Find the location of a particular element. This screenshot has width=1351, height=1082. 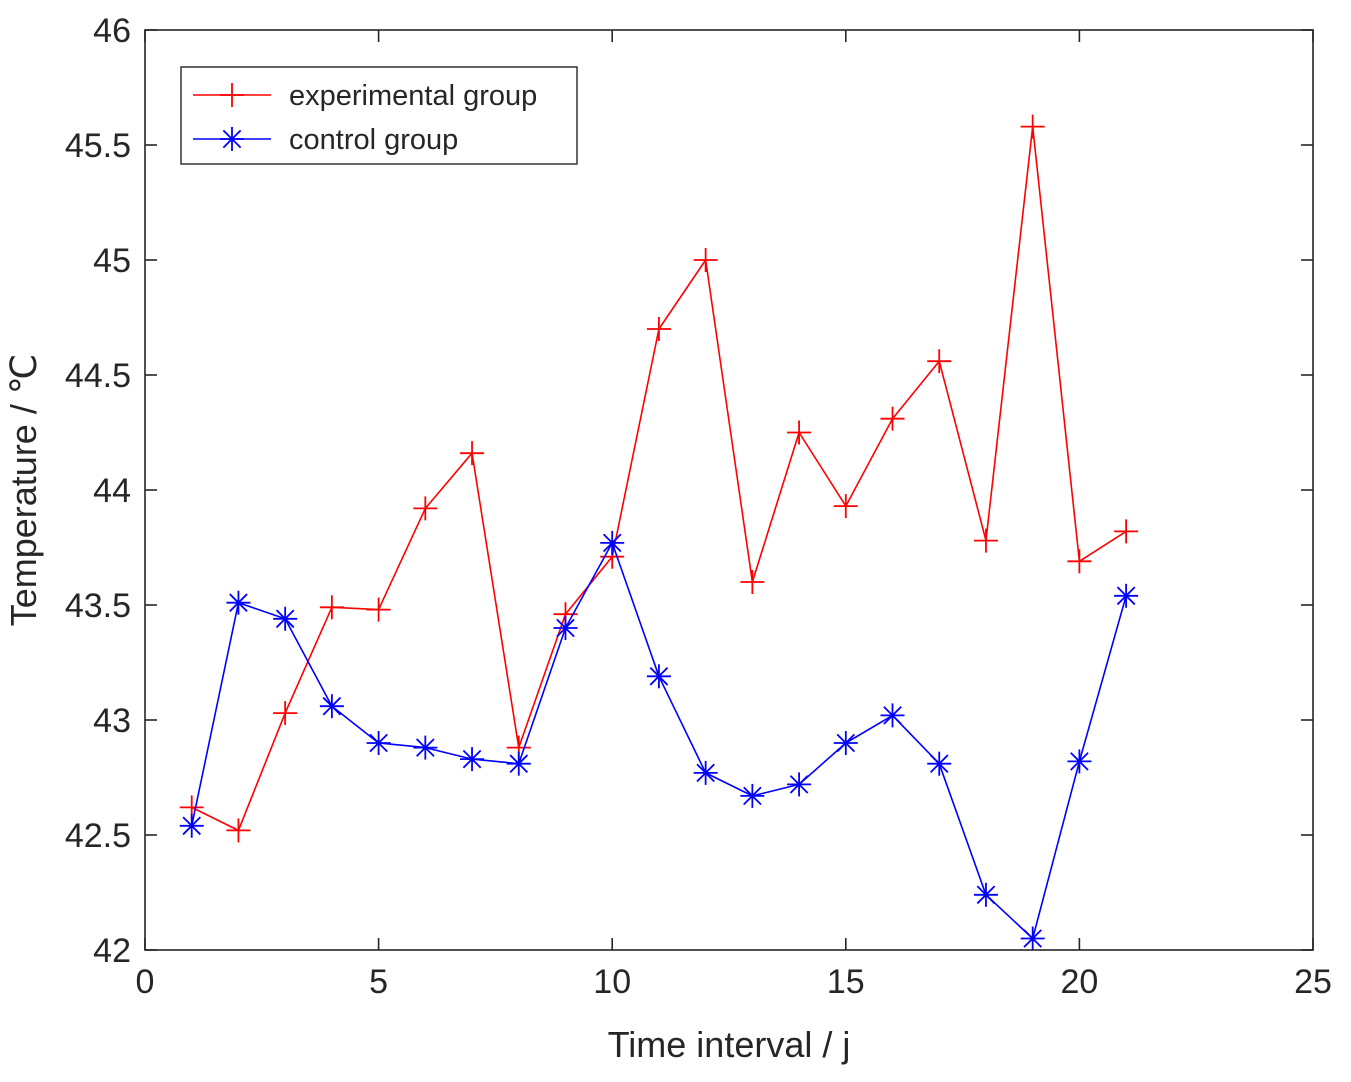

y-tick-label: 46 is located at coordinates (112, 31).